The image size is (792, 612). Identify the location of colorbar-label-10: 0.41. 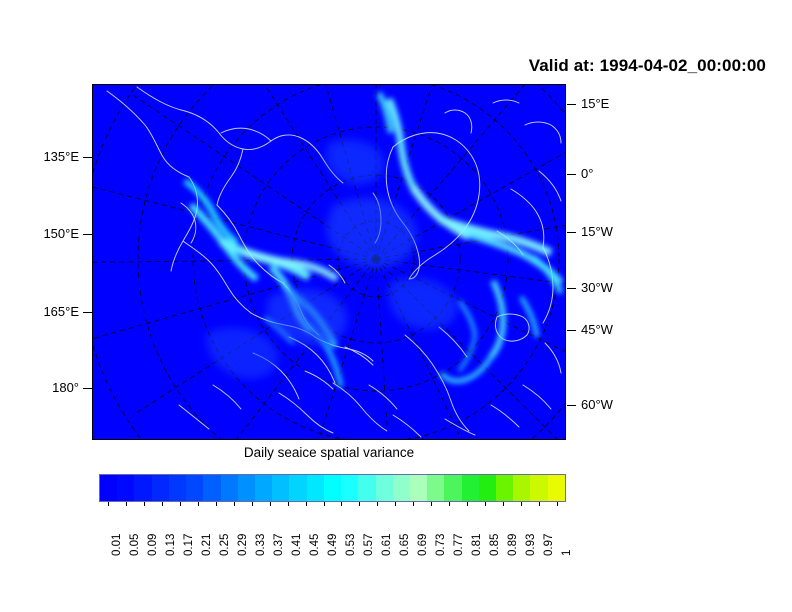
(297, 544).